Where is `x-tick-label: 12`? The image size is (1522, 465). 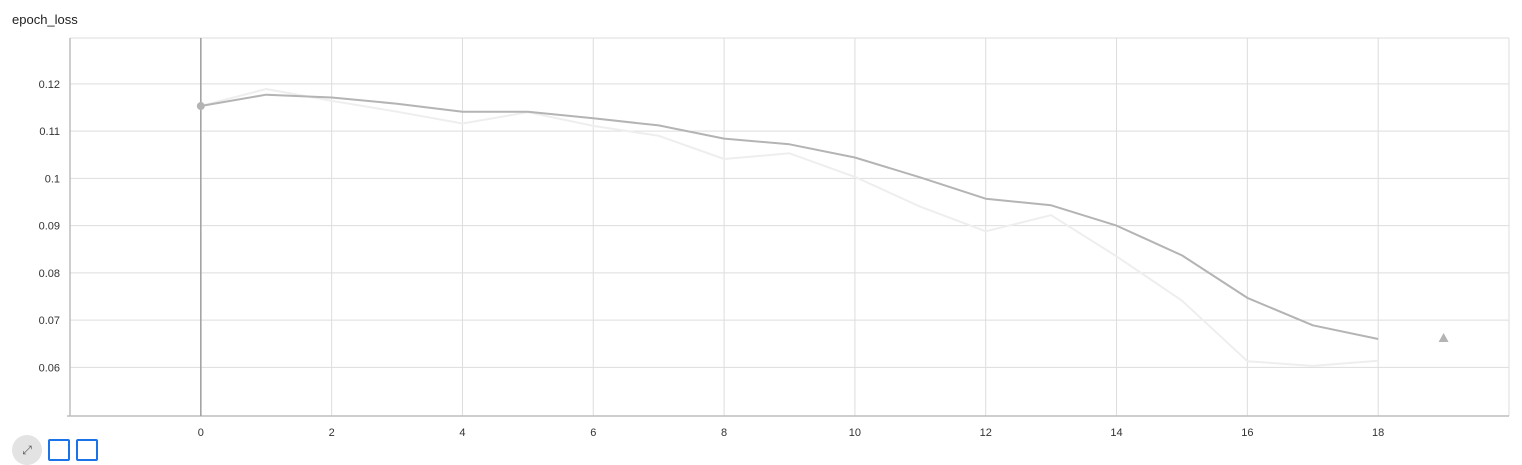
x-tick-label: 12 is located at coordinates (986, 433).